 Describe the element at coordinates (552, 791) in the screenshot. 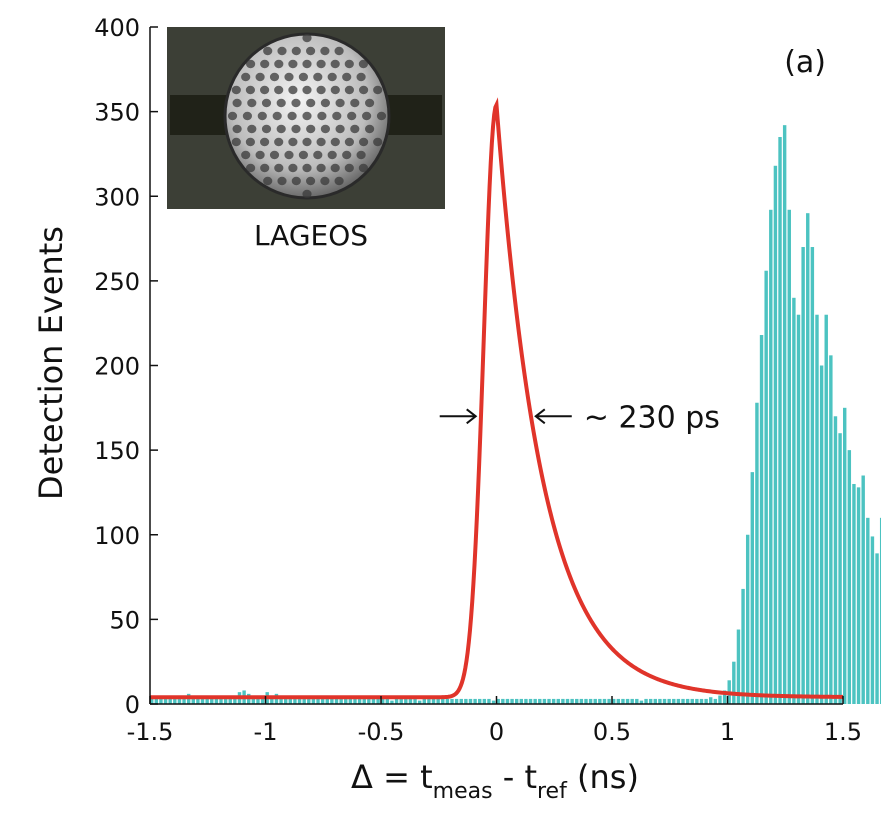

I see `x-title-sub2: ref` at that location.